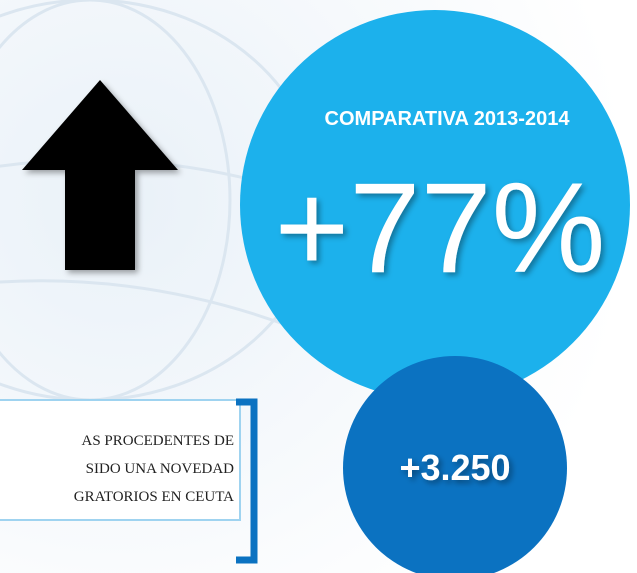  Describe the element at coordinates (157, 441) in the screenshot. I see `text-line: AS PROCEDENTES DE` at that location.